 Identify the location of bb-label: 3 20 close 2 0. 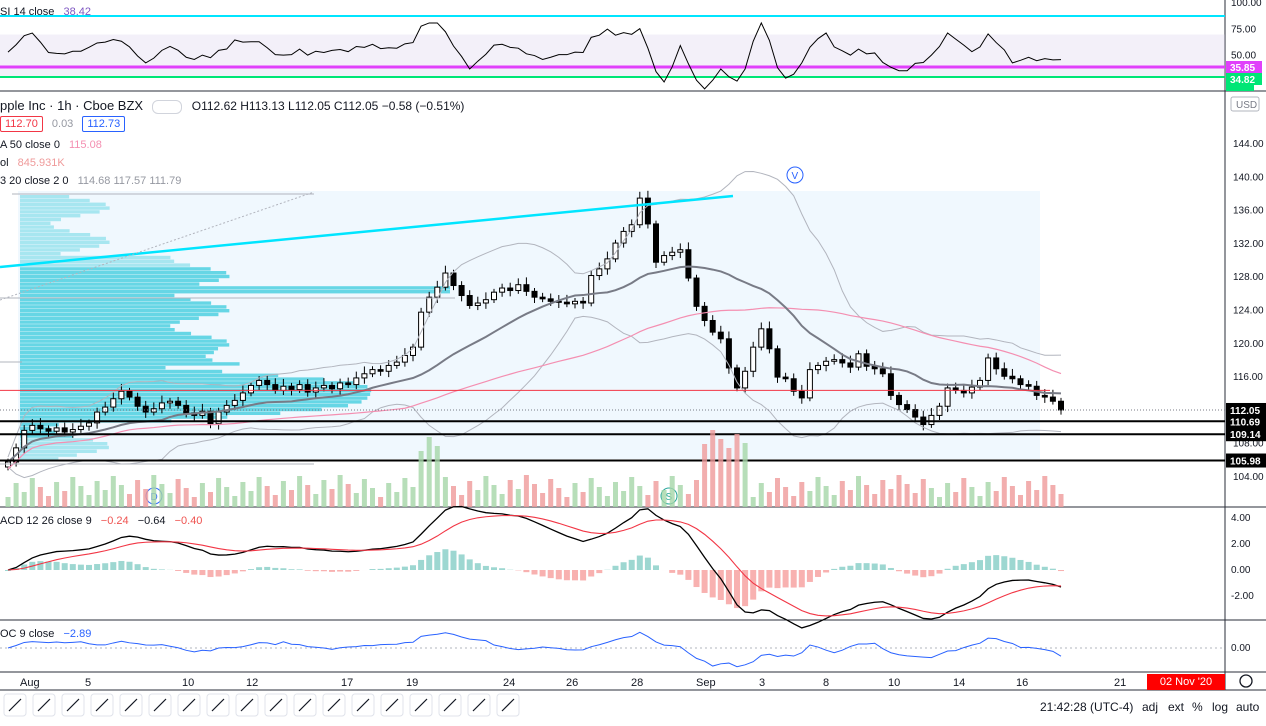
(34, 181).